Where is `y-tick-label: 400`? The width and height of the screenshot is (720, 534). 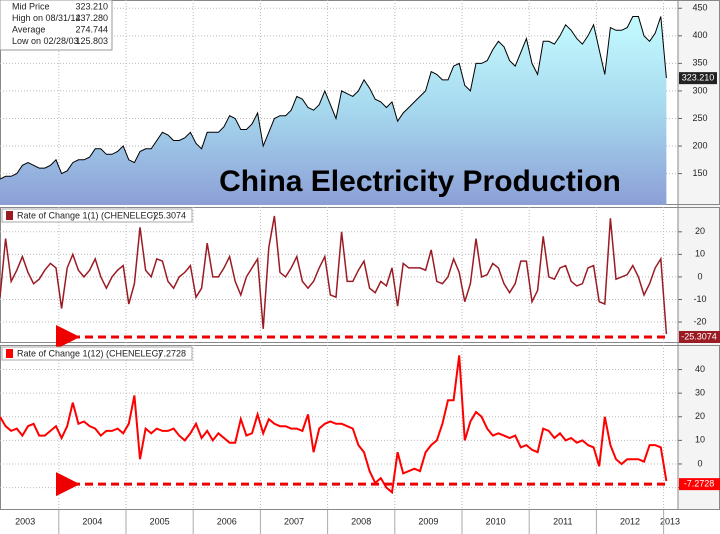
y-tick-label: 400 is located at coordinates (699, 35).